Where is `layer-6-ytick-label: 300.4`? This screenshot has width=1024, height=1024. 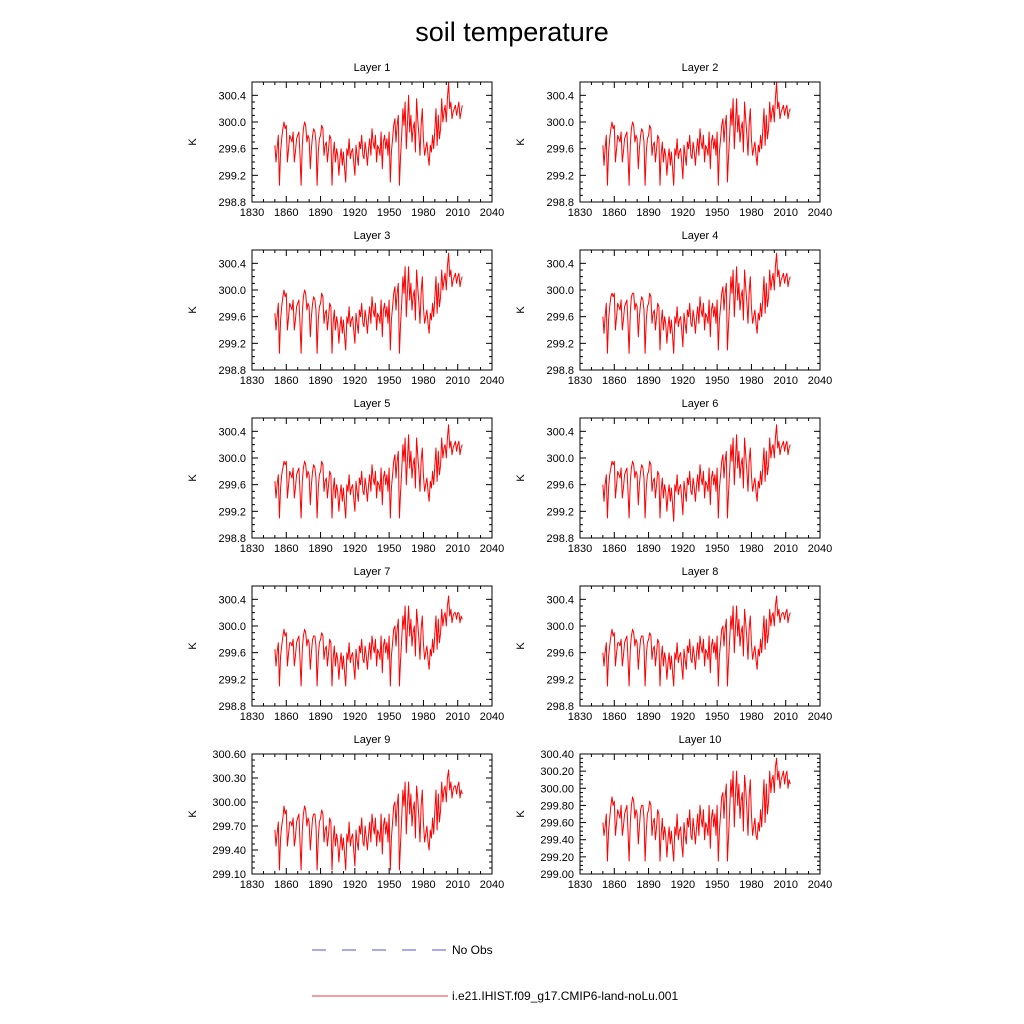
layer-6-ytick-label: 300.4 is located at coordinates (560, 432).